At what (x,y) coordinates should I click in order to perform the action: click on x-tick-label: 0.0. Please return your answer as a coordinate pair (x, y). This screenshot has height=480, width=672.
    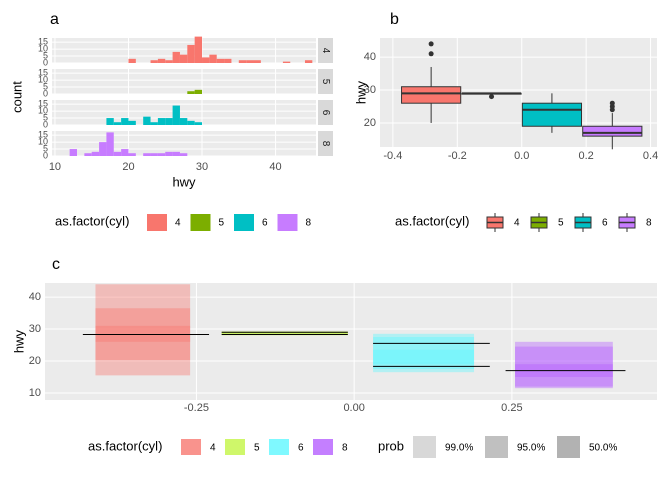
    Looking at the image, I should click on (521, 156).